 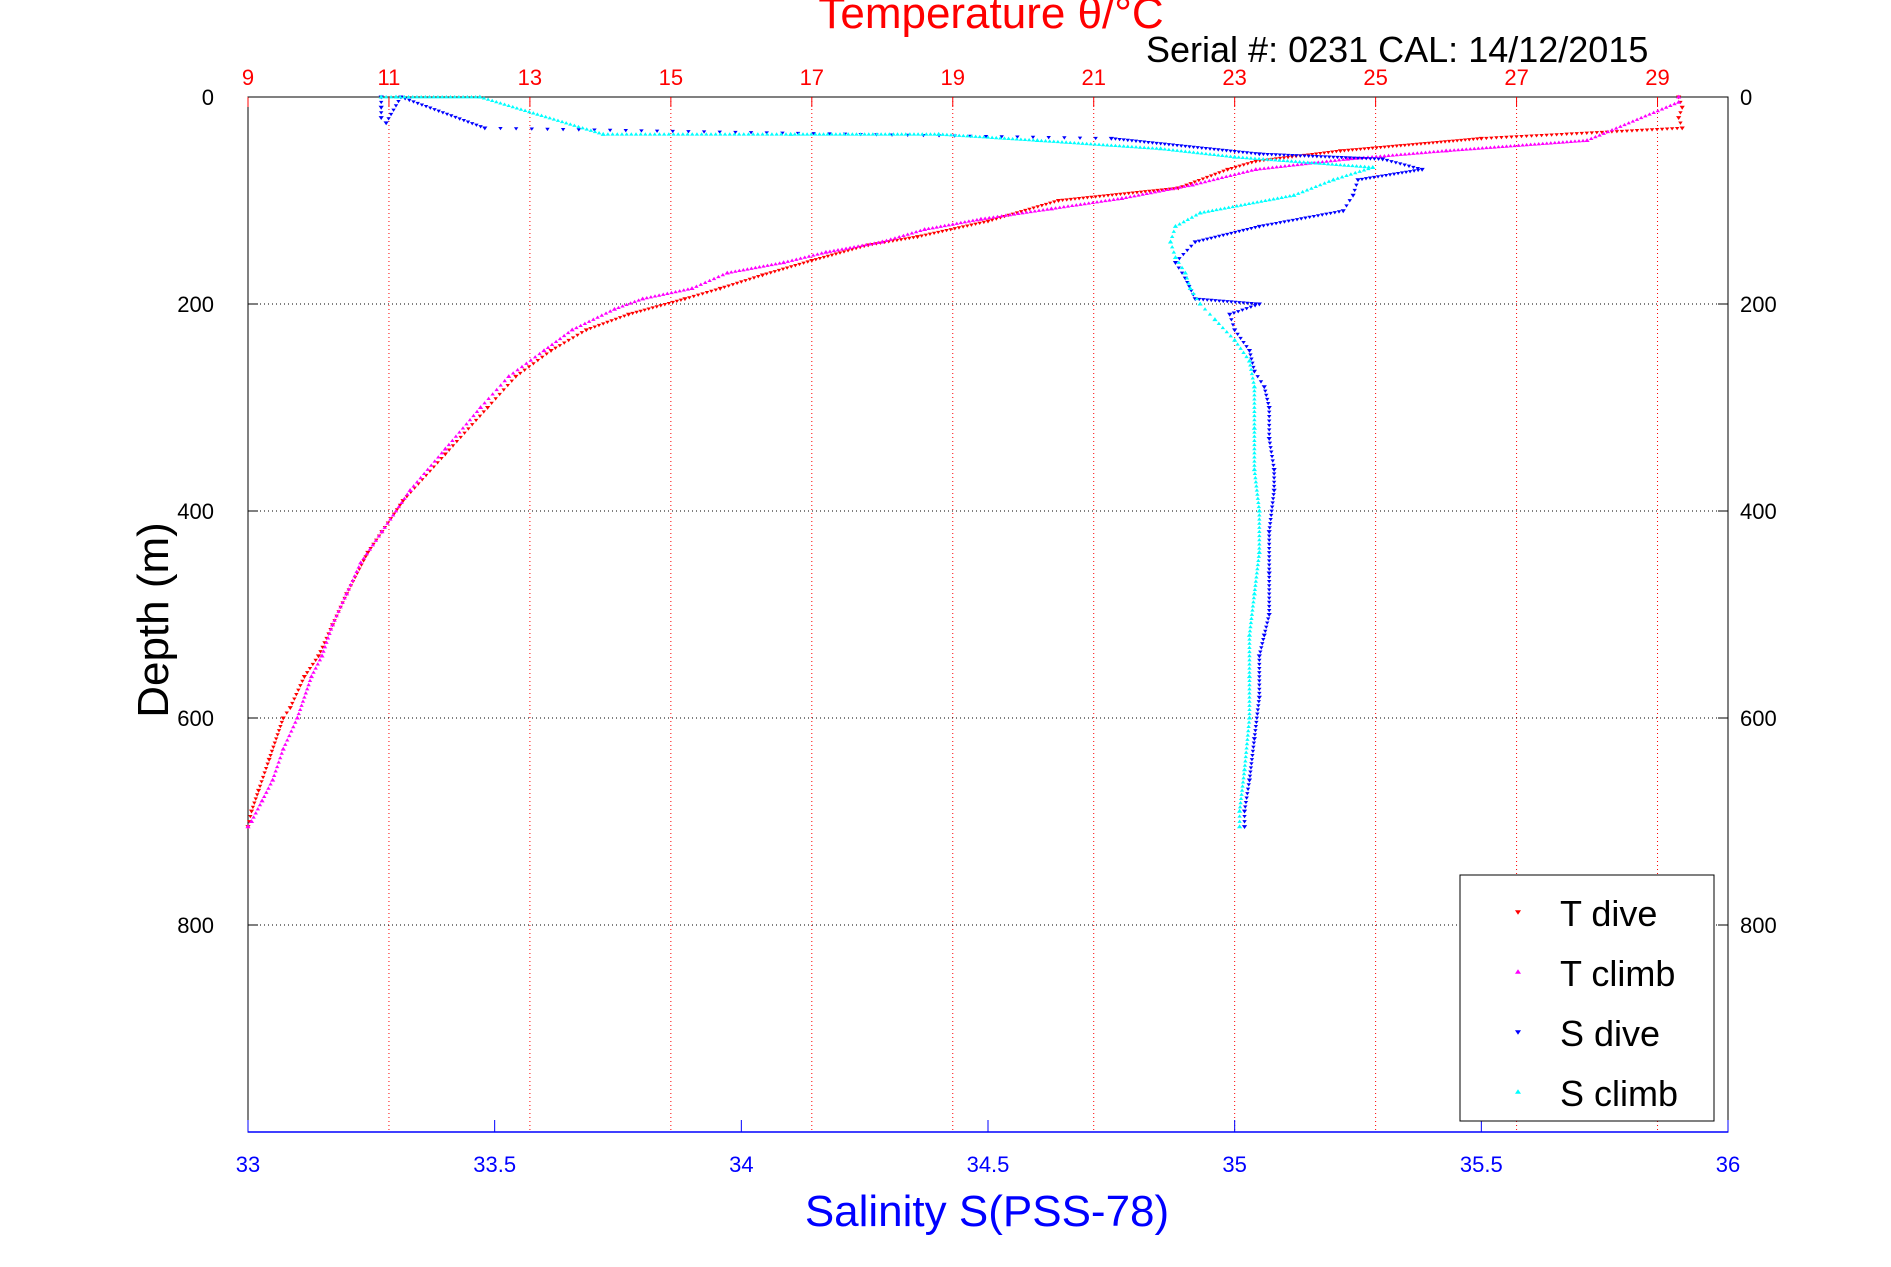 I want to click on legend-marker, so click(x=1518, y=971).